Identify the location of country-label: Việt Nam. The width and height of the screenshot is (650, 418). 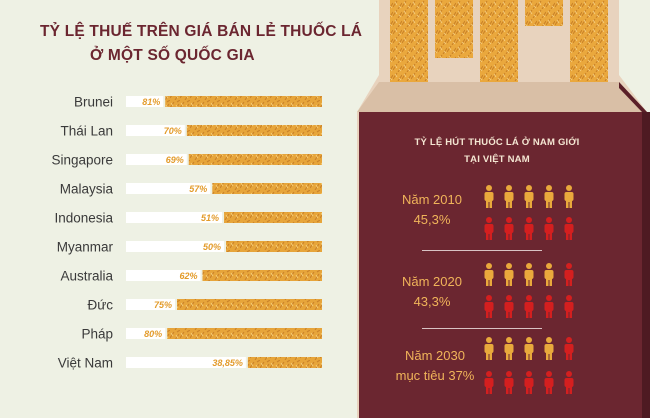
(85, 363).